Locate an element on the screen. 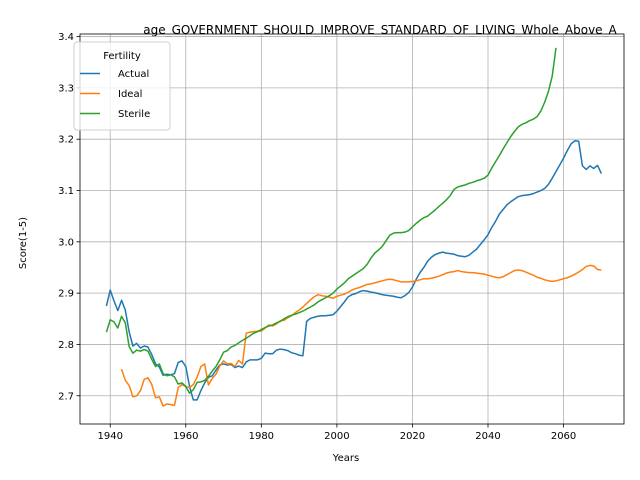 The image size is (640, 480). y-tick-label: 2.9 is located at coordinates (66, 294).